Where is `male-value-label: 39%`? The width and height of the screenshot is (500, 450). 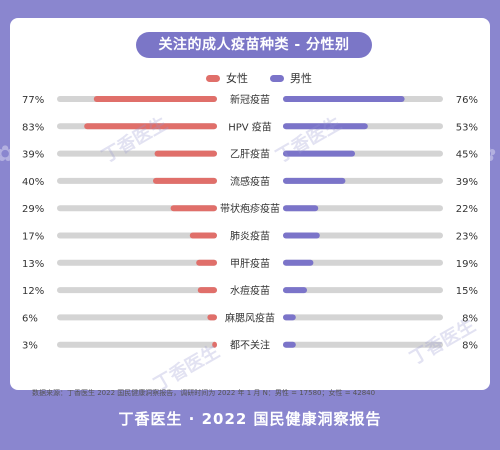
male-value-label: 39% is located at coordinates (467, 182).